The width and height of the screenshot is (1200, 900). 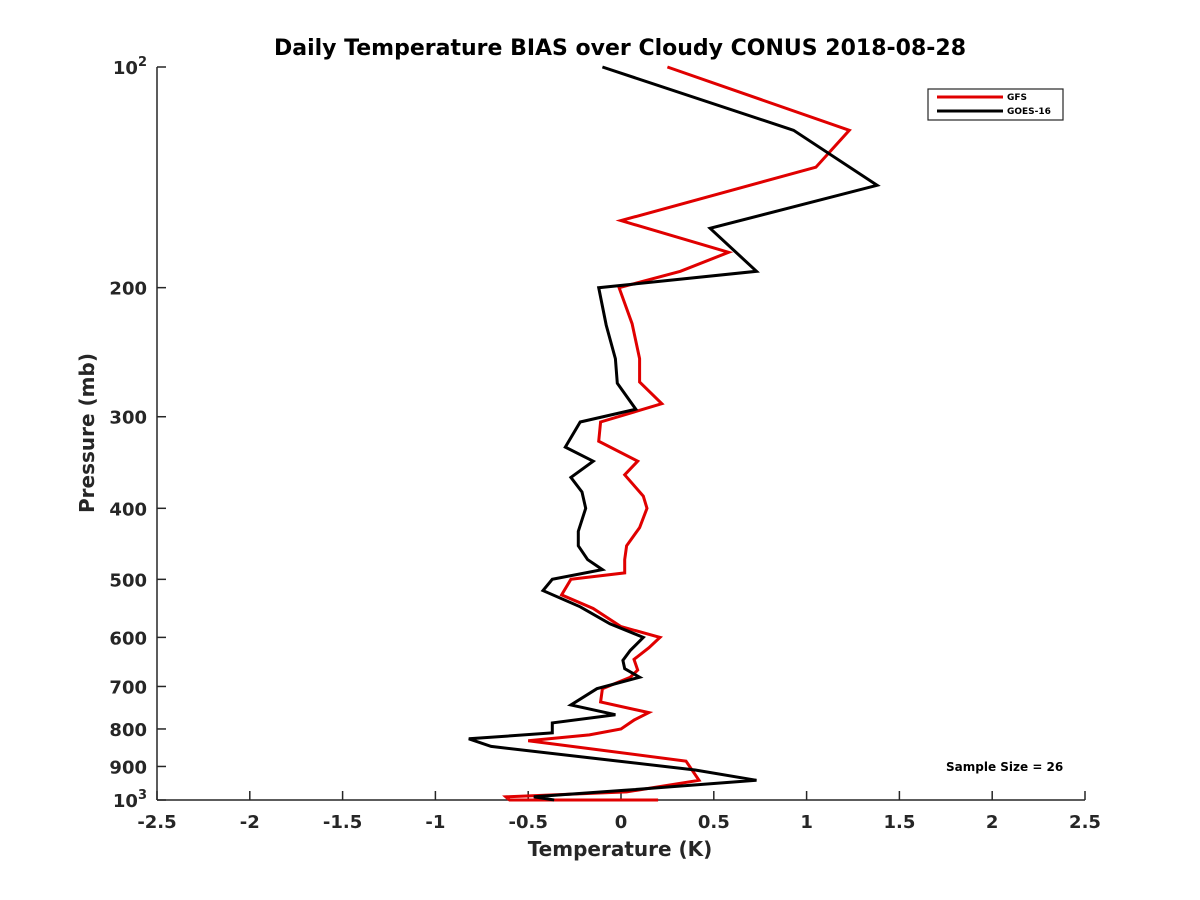 What do you see at coordinates (1085, 822) in the screenshot?
I see `x-tick-label: 2.5` at bounding box center [1085, 822].